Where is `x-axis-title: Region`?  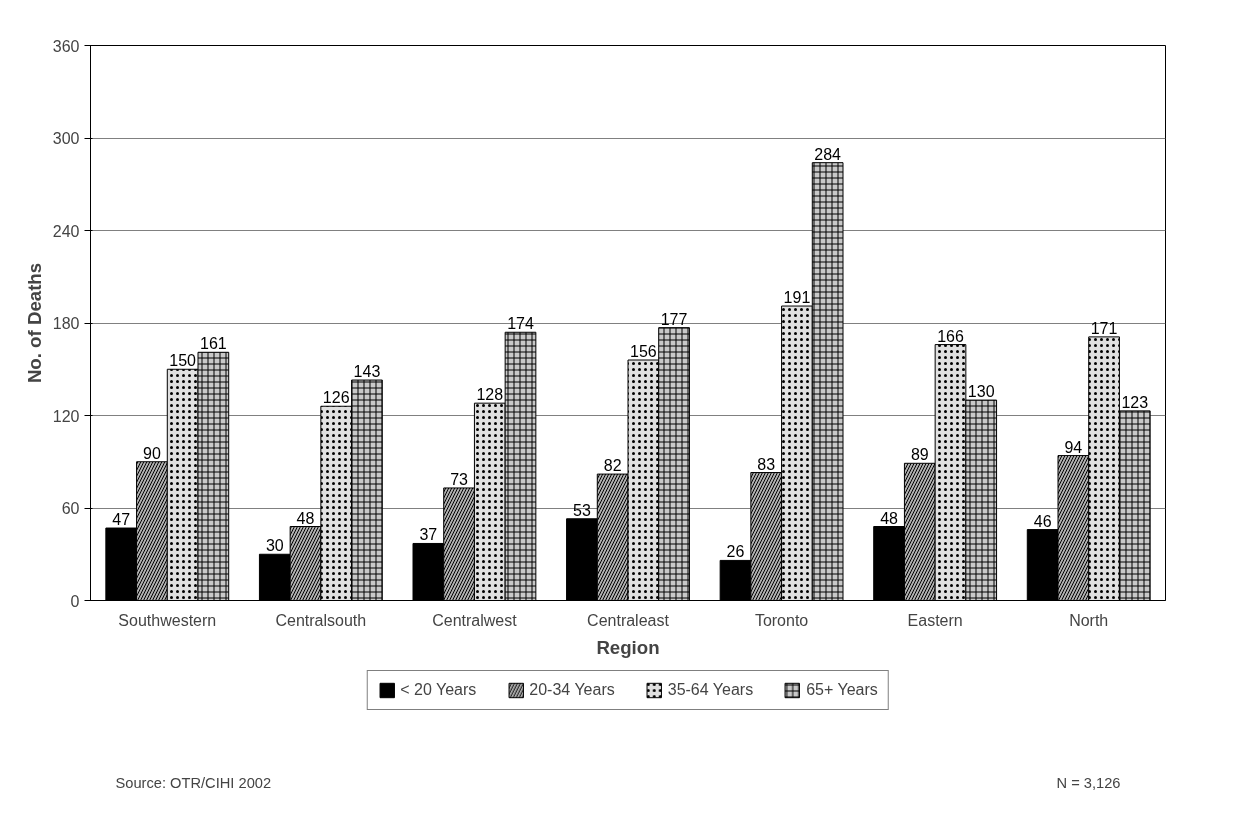
x-axis-title: Region is located at coordinates (628, 647).